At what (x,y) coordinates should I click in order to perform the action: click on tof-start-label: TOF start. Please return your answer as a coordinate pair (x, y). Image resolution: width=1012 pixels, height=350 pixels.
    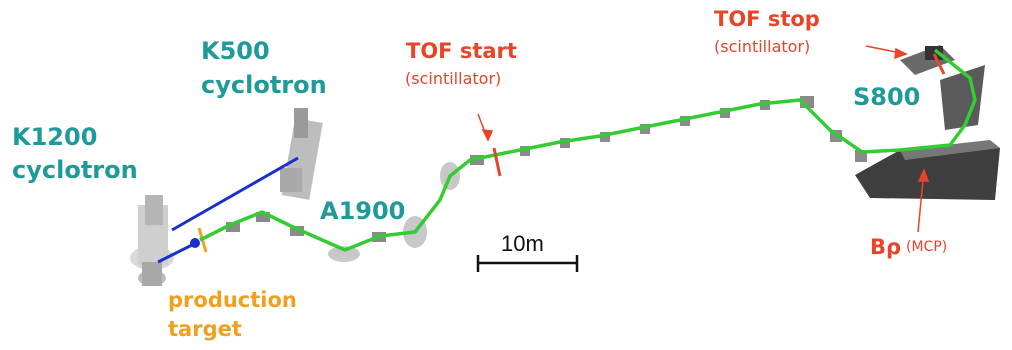
    Looking at the image, I should click on (461, 51).